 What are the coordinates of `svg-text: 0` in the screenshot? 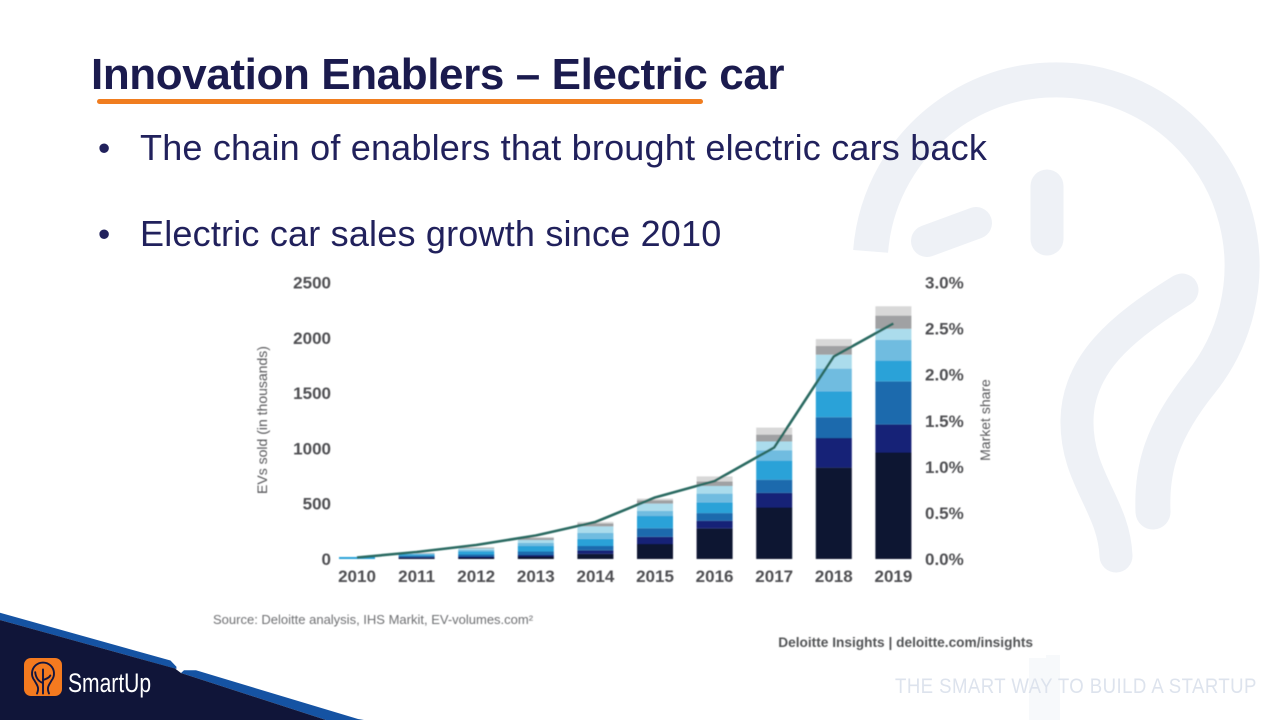 It's located at (326, 559).